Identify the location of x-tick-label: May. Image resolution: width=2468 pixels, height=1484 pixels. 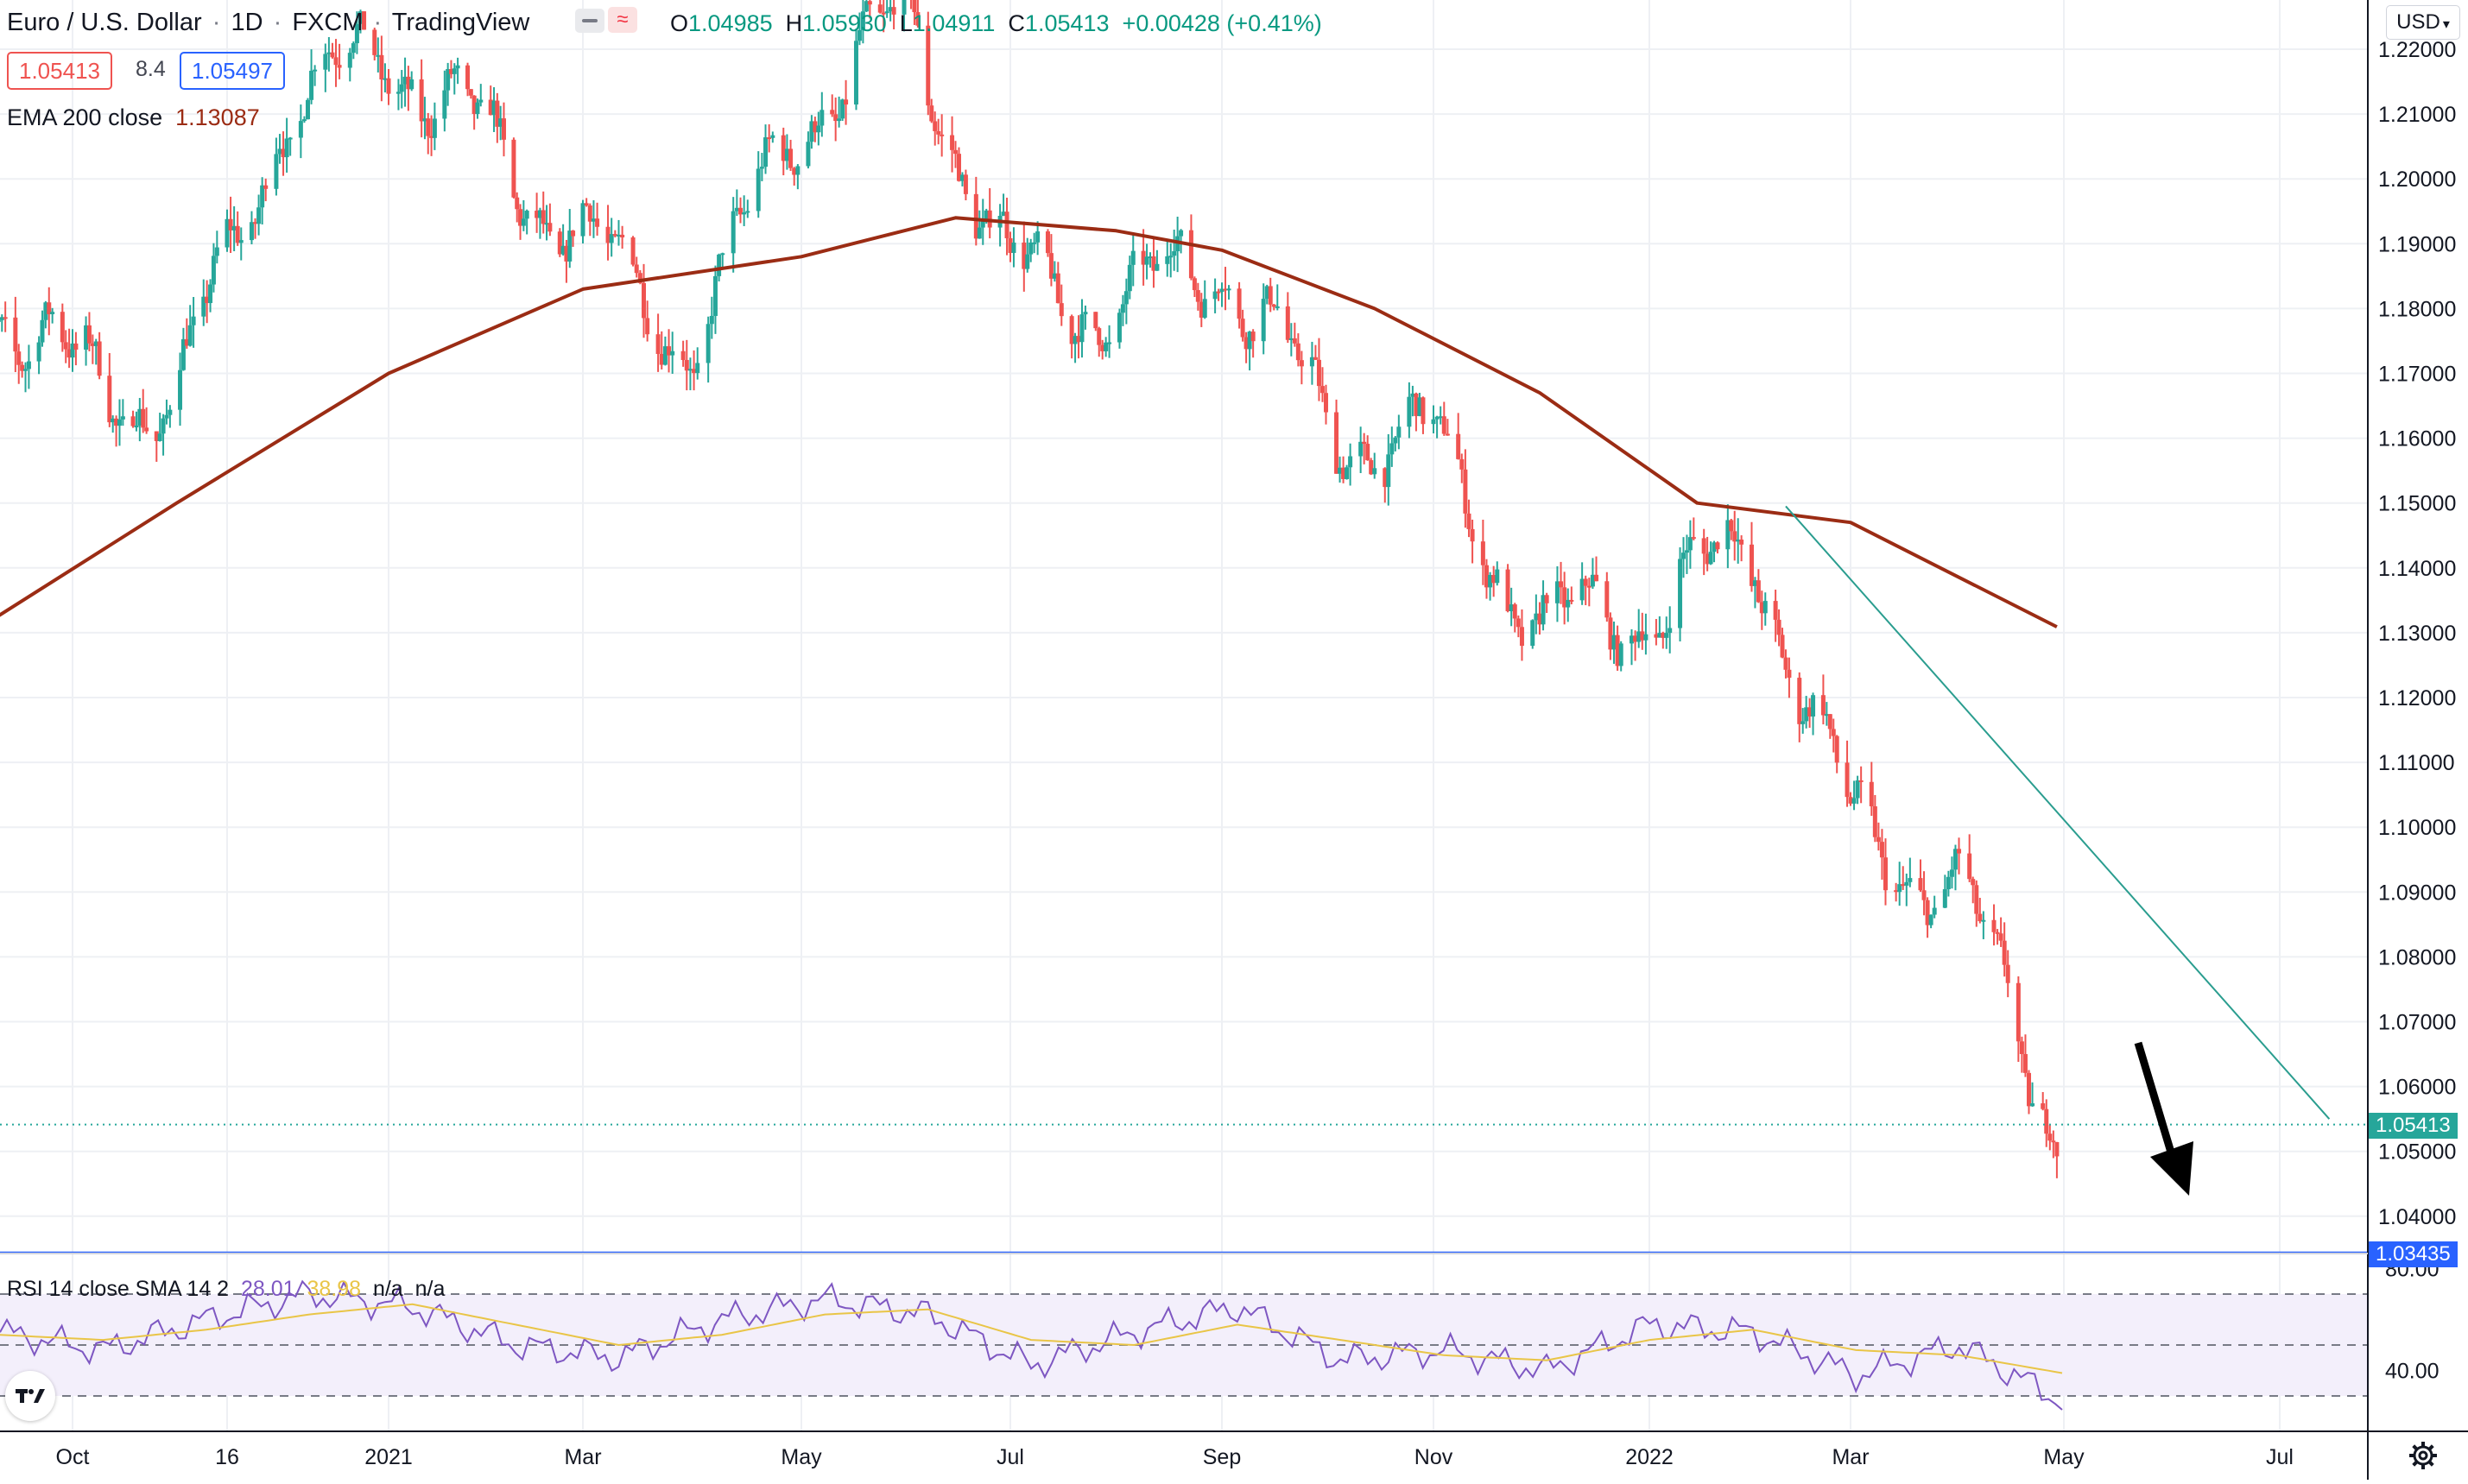
(2064, 1457).